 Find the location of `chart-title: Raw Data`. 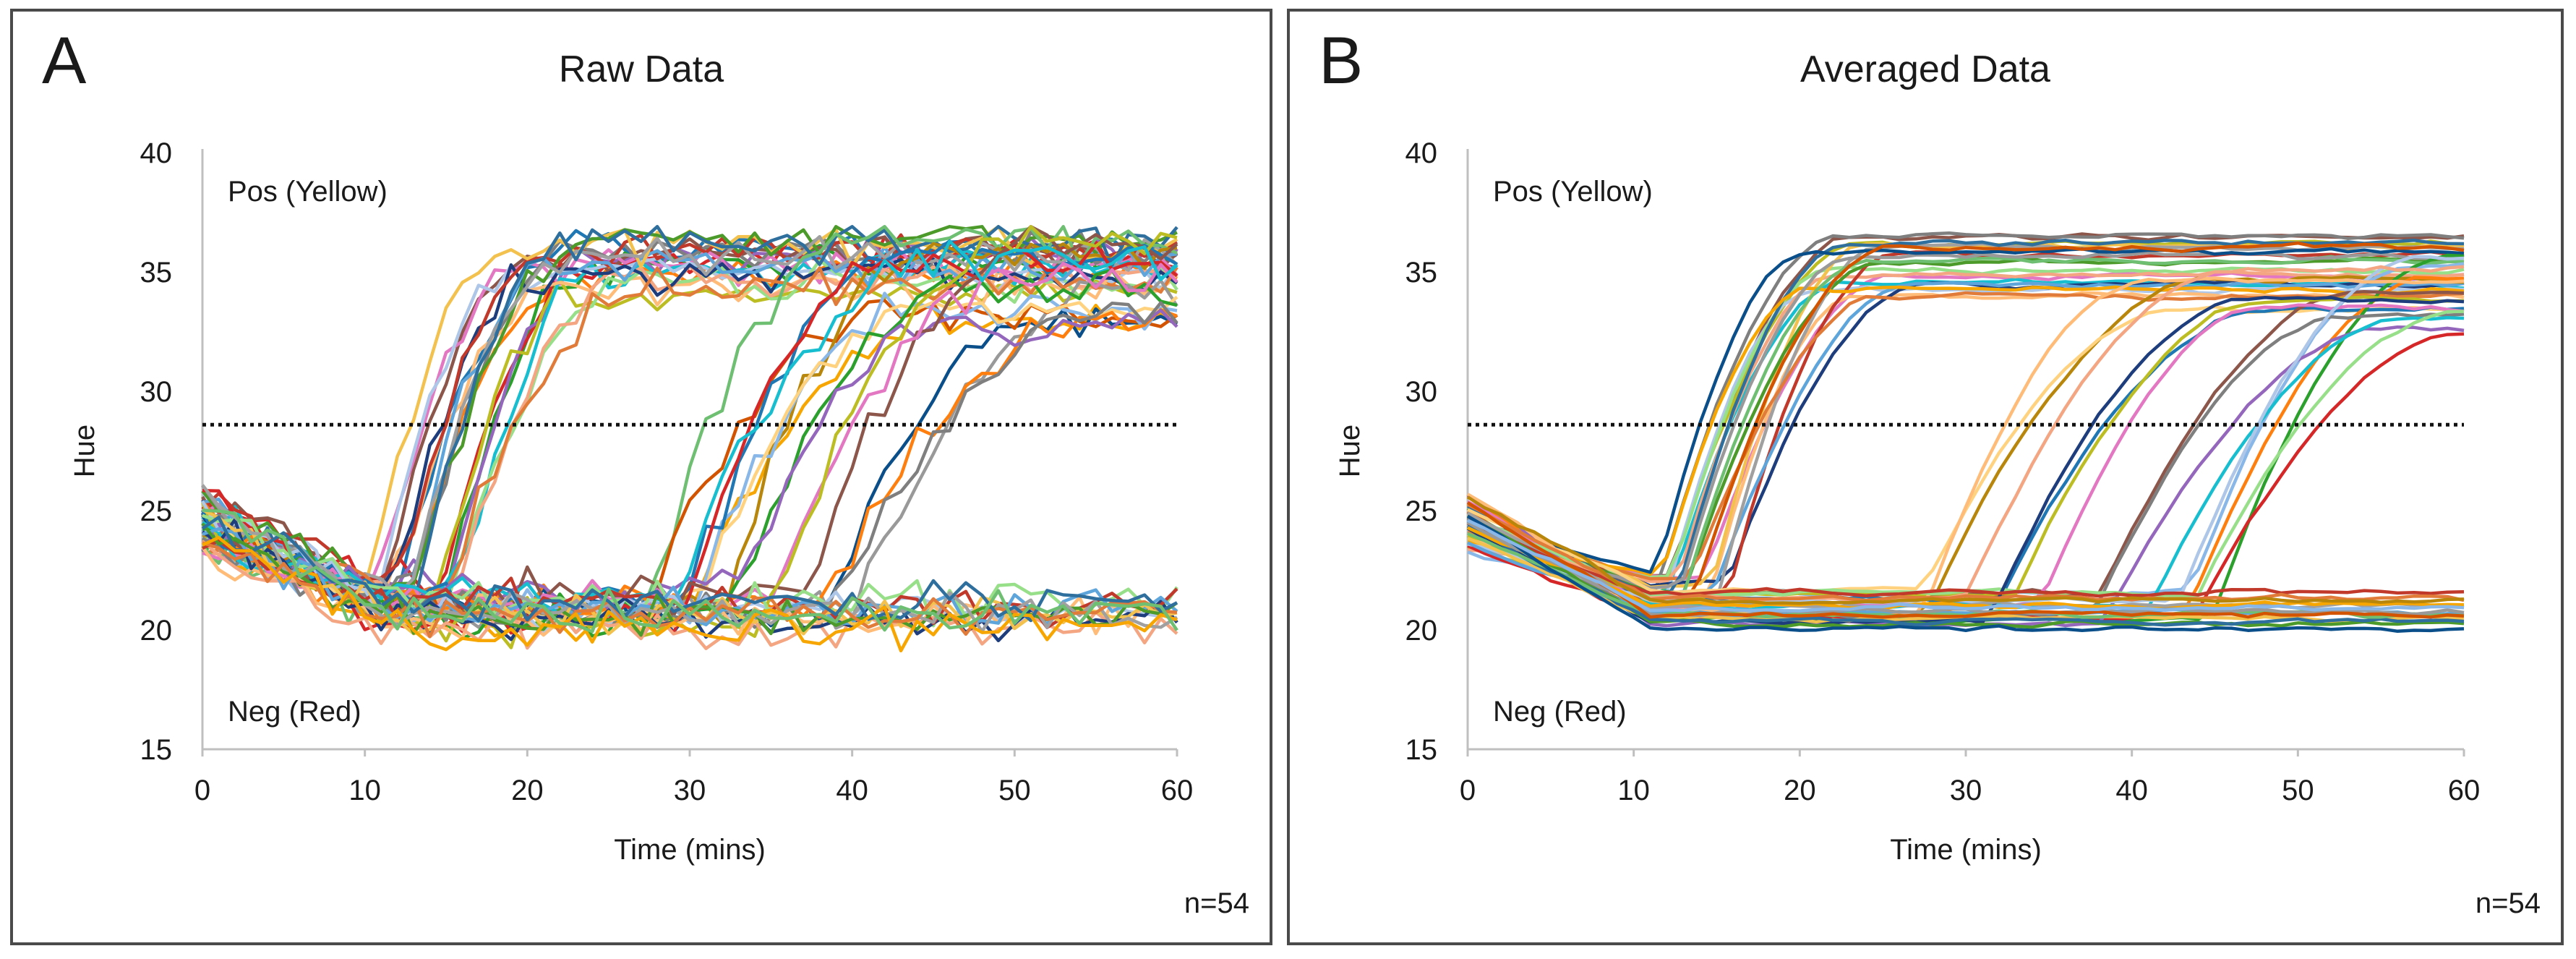

chart-title: Raw Data is located at coordinates (641, 69).